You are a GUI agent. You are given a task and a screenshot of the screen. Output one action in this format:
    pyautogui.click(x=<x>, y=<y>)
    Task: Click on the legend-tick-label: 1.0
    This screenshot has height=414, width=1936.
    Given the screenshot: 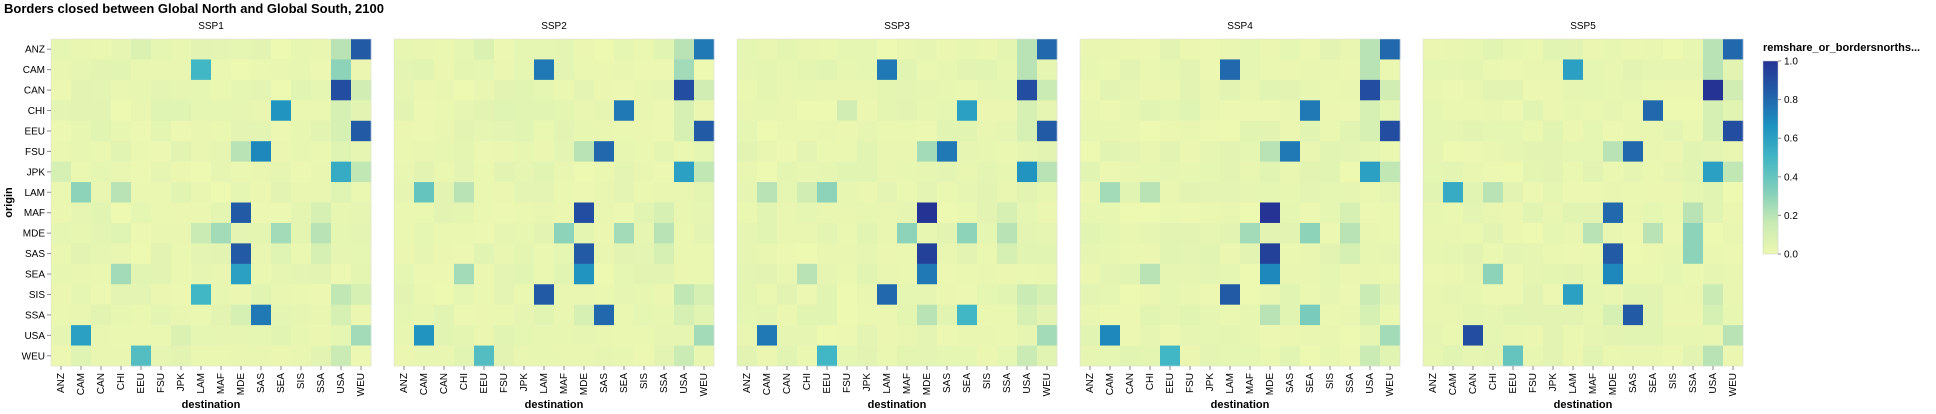 What is the action you would take?
    pyautogui.click(x=1791, y=62)
    